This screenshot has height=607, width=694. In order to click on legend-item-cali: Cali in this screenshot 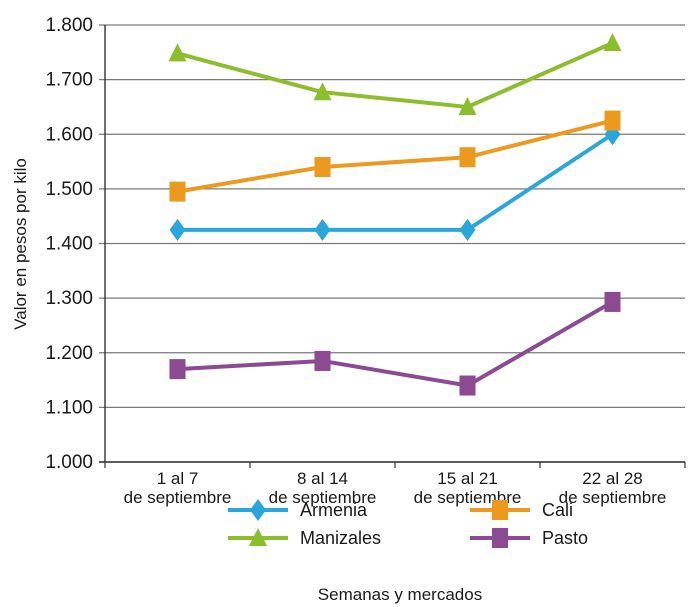, I will do `click(521, 510)`.